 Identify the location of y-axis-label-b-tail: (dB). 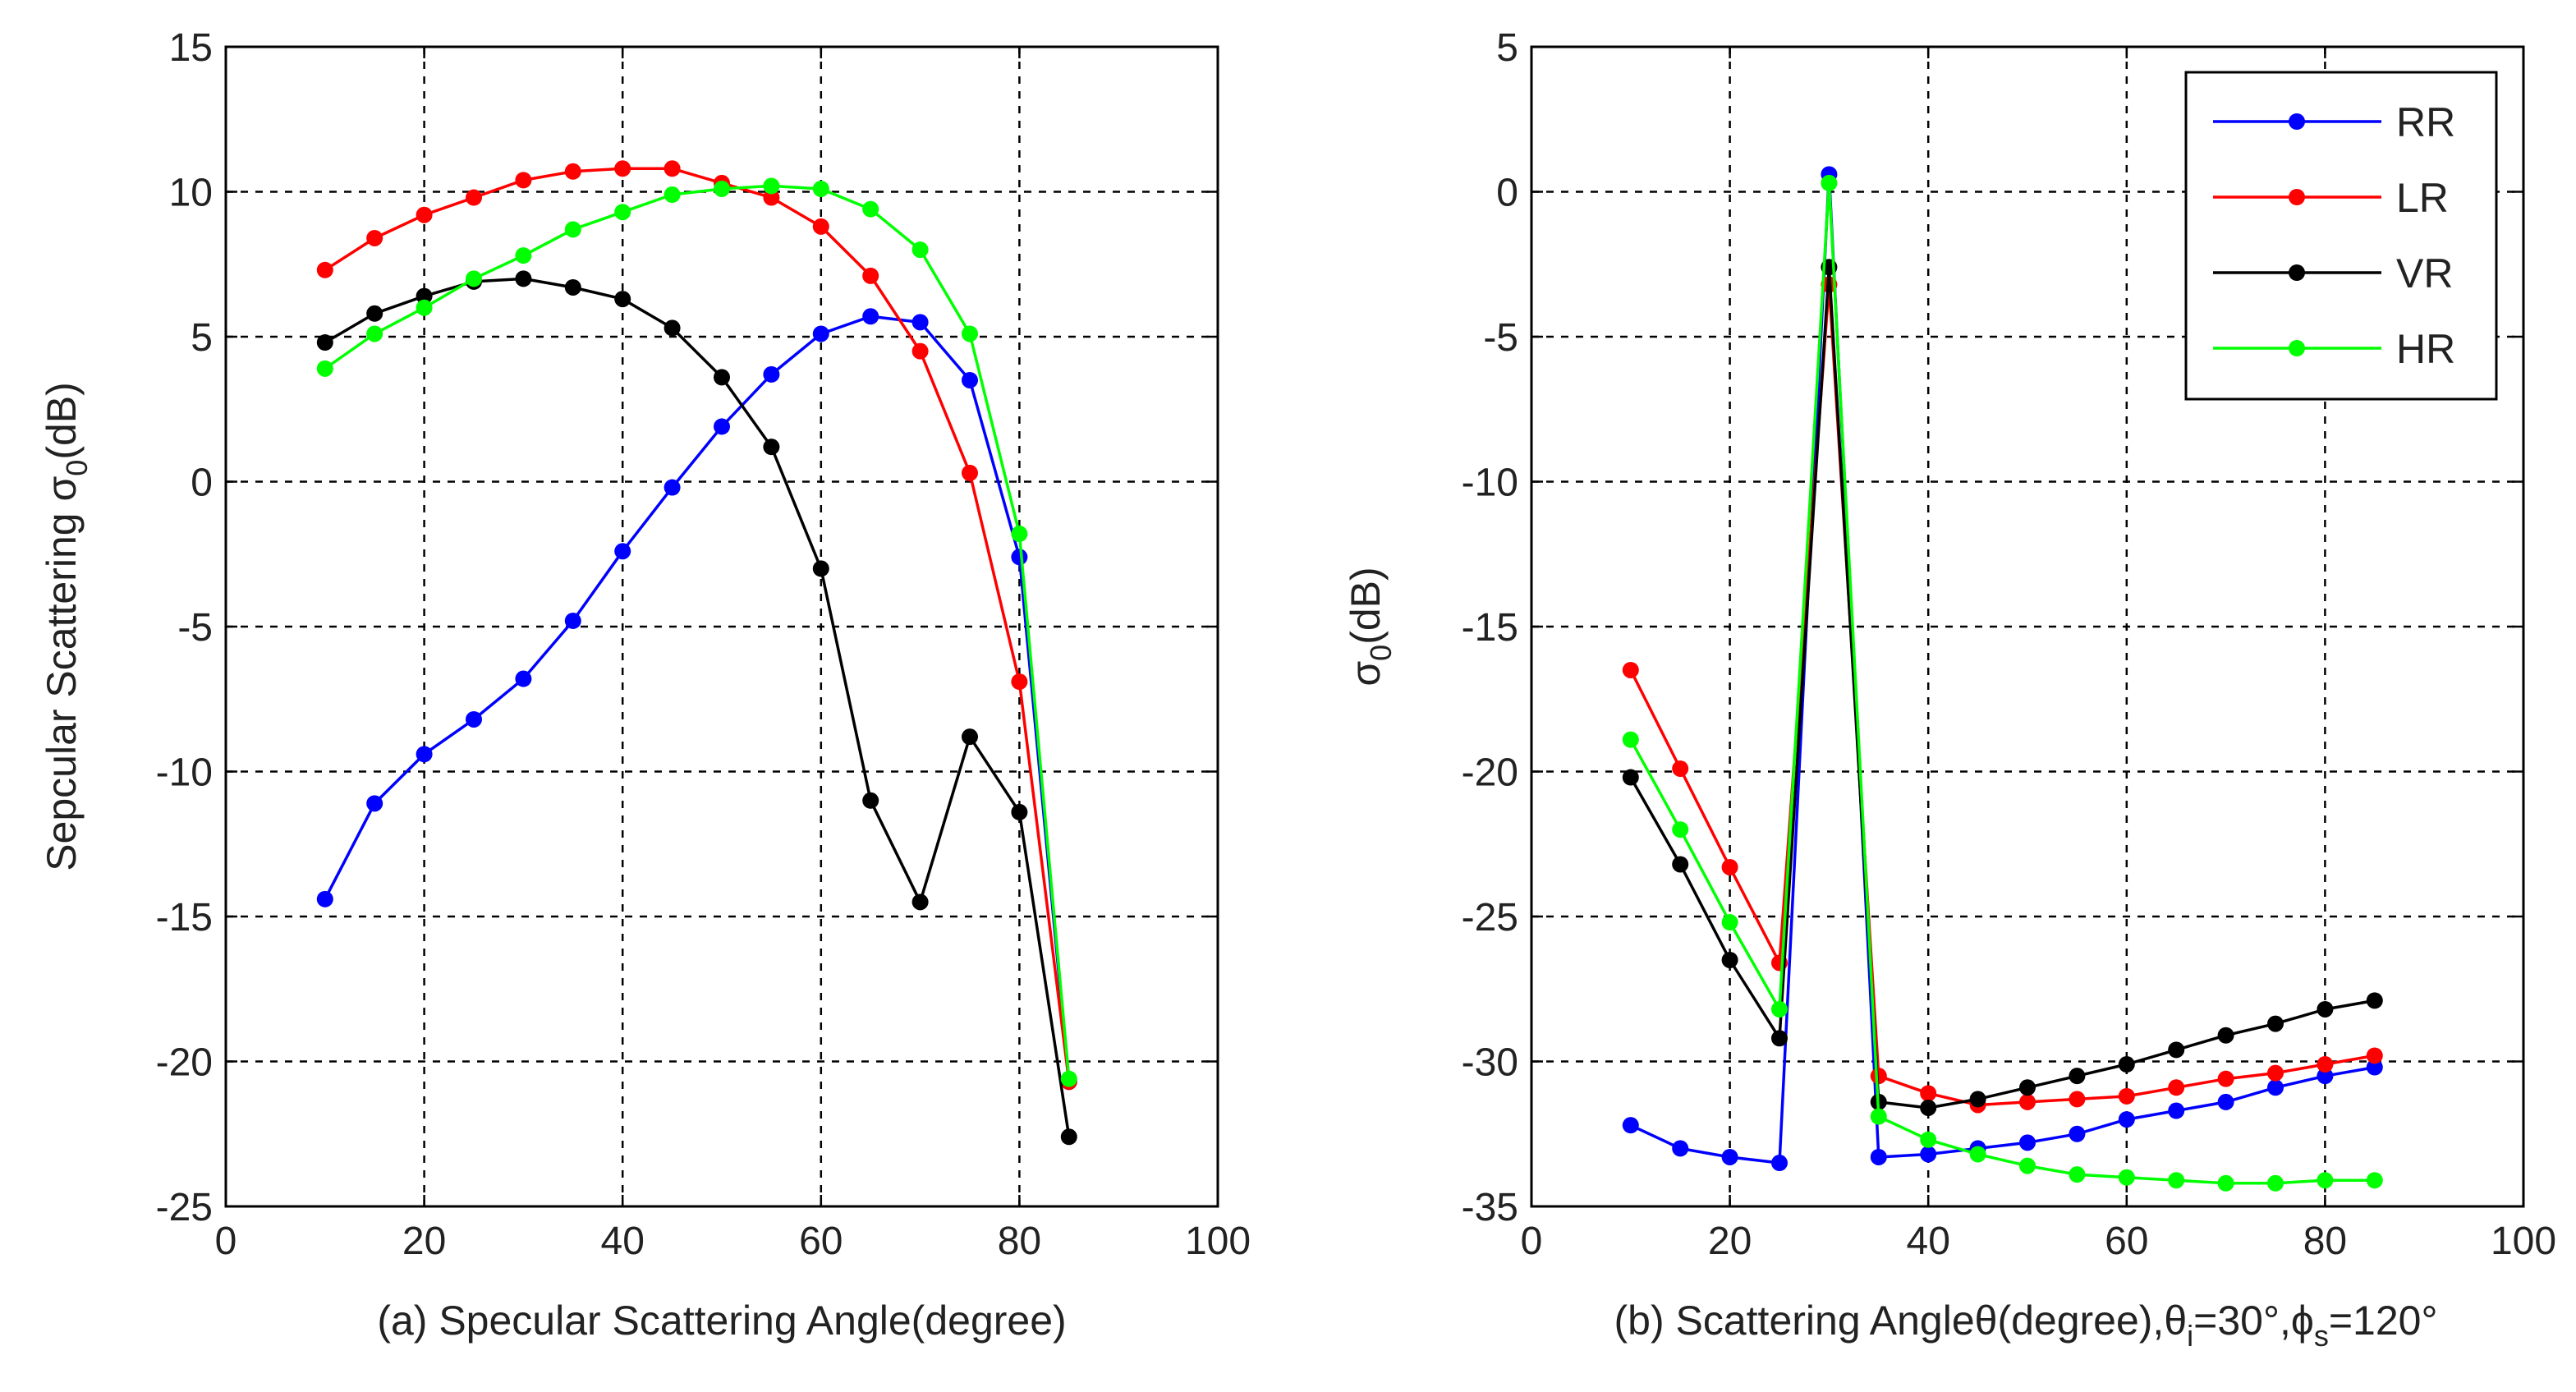
(1366, 605).